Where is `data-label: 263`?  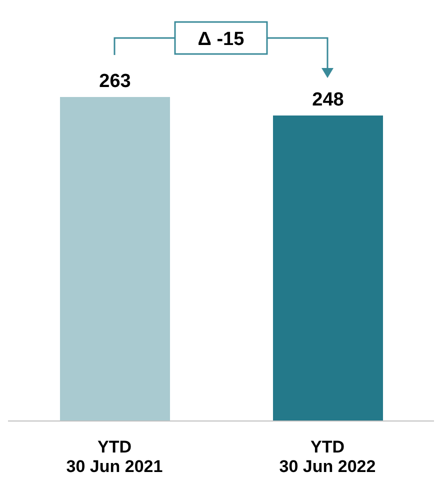 data-label: 263 is located at coordinates (115, 81).